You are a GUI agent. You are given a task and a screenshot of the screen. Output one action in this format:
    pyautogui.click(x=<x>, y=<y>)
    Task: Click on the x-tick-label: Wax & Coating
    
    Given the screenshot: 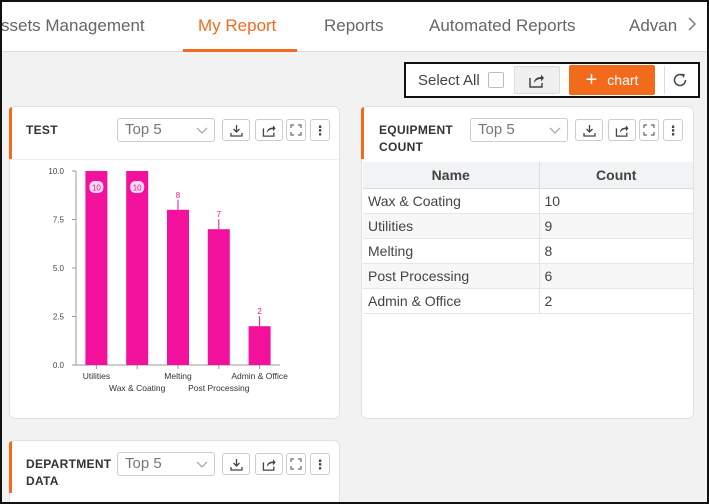 What is the action you would take?
    pyautogui.click(x=137, y=388)
    